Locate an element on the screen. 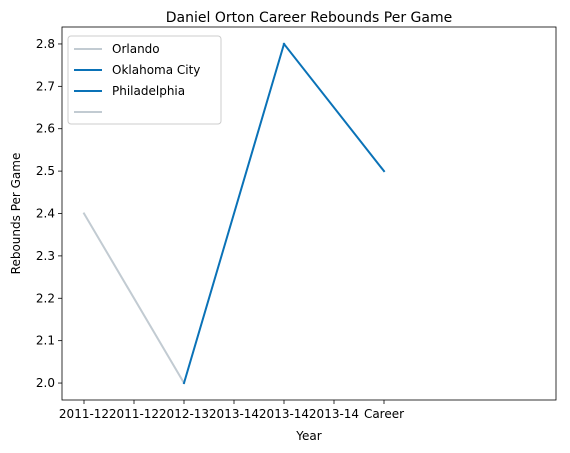 The image size is (570, 453). y-axis: 2.0 2.1 2.2 2.3 2.4 2.5 2.6 2.7 2.8 is located at coordinates (49, 213).